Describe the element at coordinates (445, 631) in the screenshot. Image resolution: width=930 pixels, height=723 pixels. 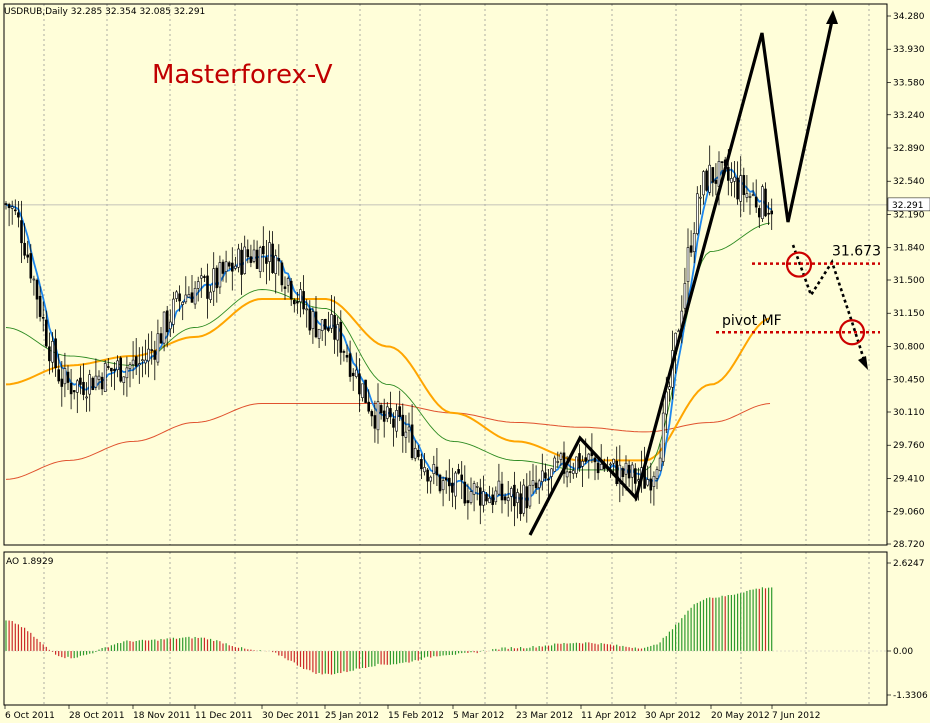
I see `ao-histogram` at that location.